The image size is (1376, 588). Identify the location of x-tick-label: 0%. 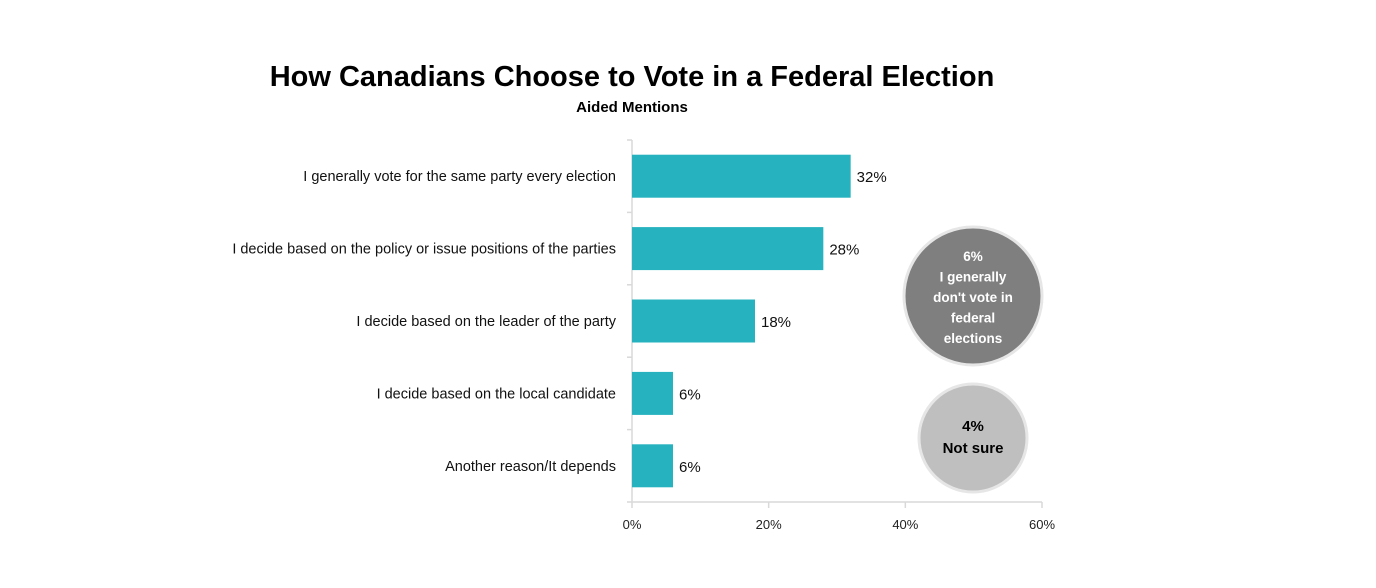
(632, 524).